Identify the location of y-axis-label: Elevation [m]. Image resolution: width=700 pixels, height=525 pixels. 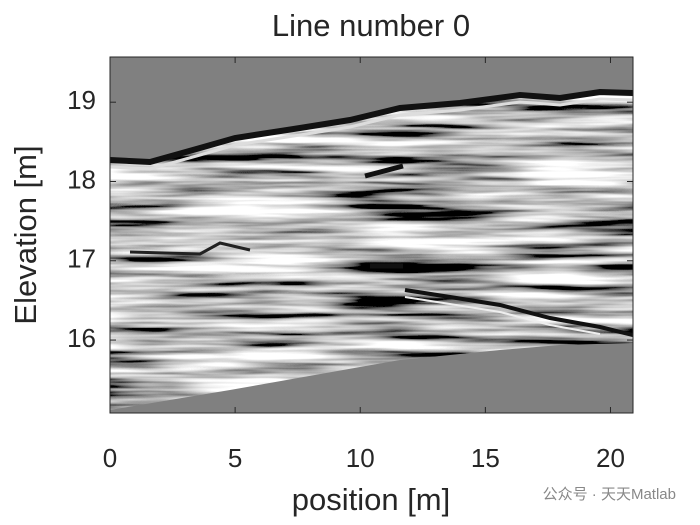
(25, 234).